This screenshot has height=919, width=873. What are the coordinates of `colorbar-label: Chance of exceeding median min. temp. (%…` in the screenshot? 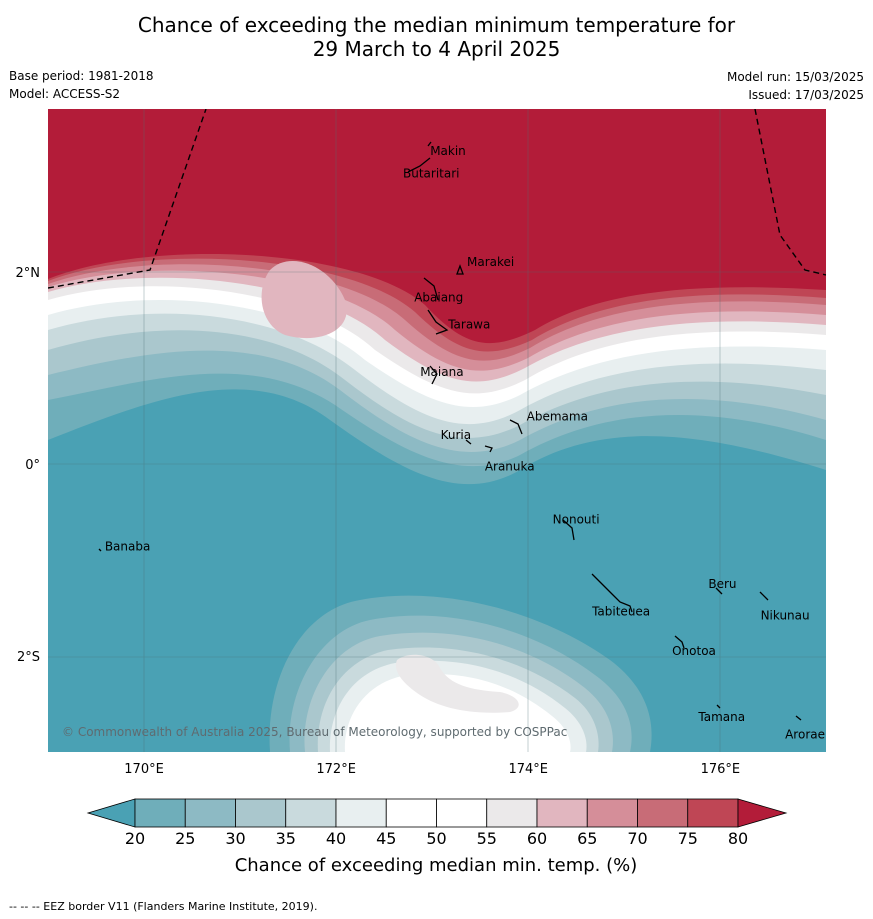 It's located at (436, 865).